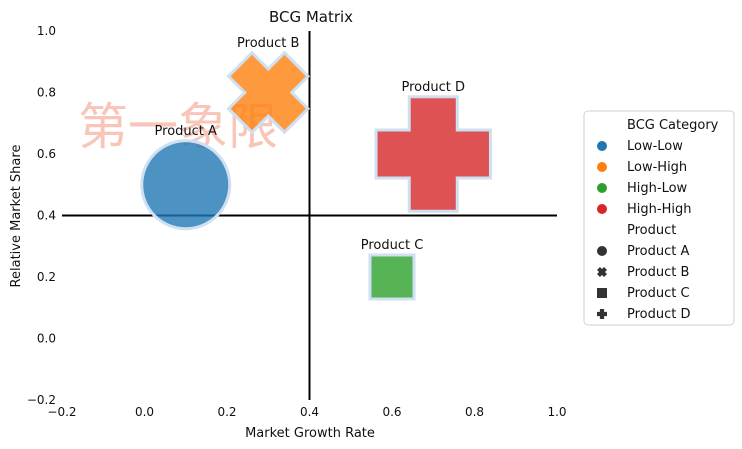 Image resolution: width=742 pixels, height=449 pixels. Describe the element at coordinates (658, 251) in the screenshot. I see `legend-entry: Product A` at that location.